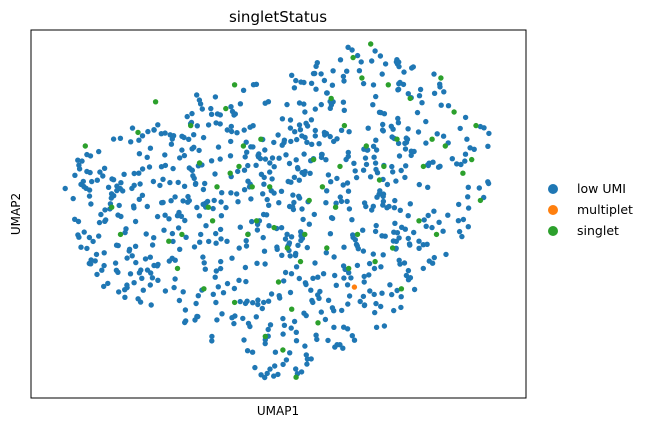 The height and width of the screenshot is (429, 654). Describe the element at coordinates (354, 287) in the screenshot. I see `point-multiplet` at that location.